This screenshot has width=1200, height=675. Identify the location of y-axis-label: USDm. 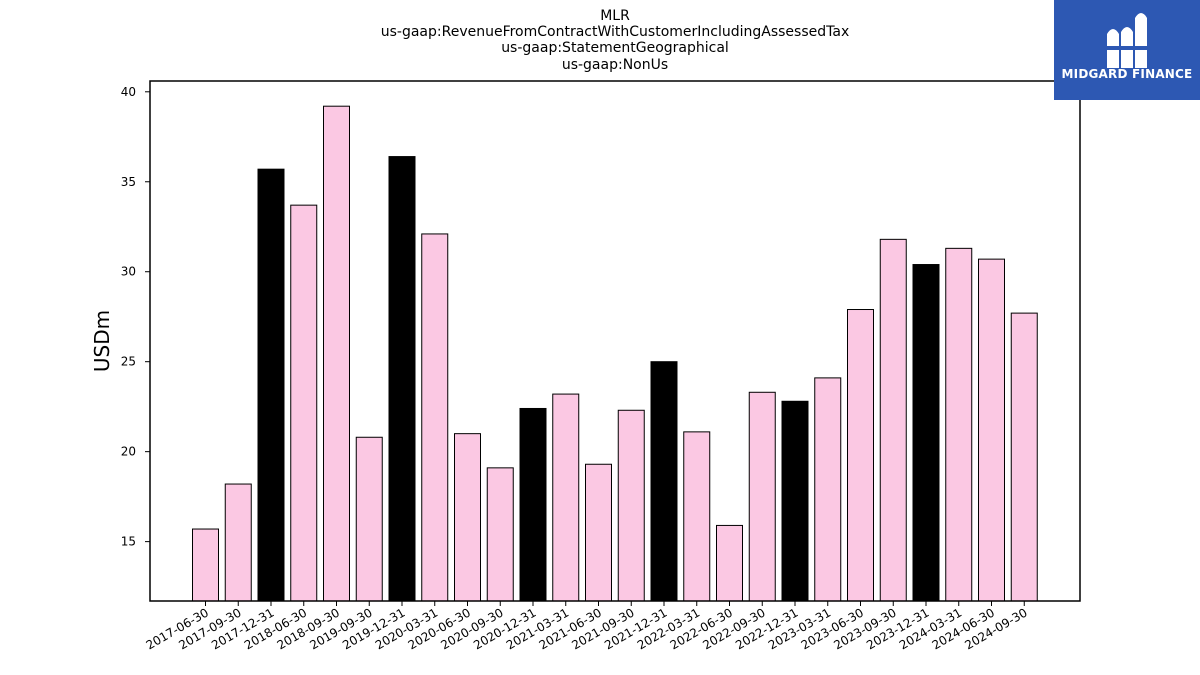
(102, 341).